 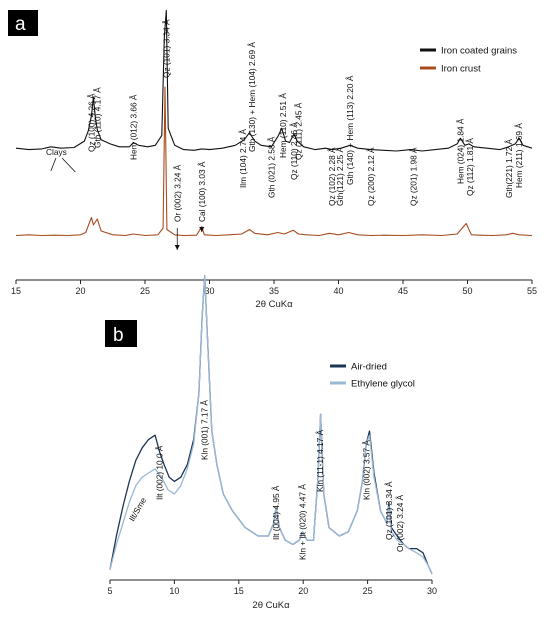 I want to click on legend-label-0: Iron coated grains, so click(x=479, y=51).